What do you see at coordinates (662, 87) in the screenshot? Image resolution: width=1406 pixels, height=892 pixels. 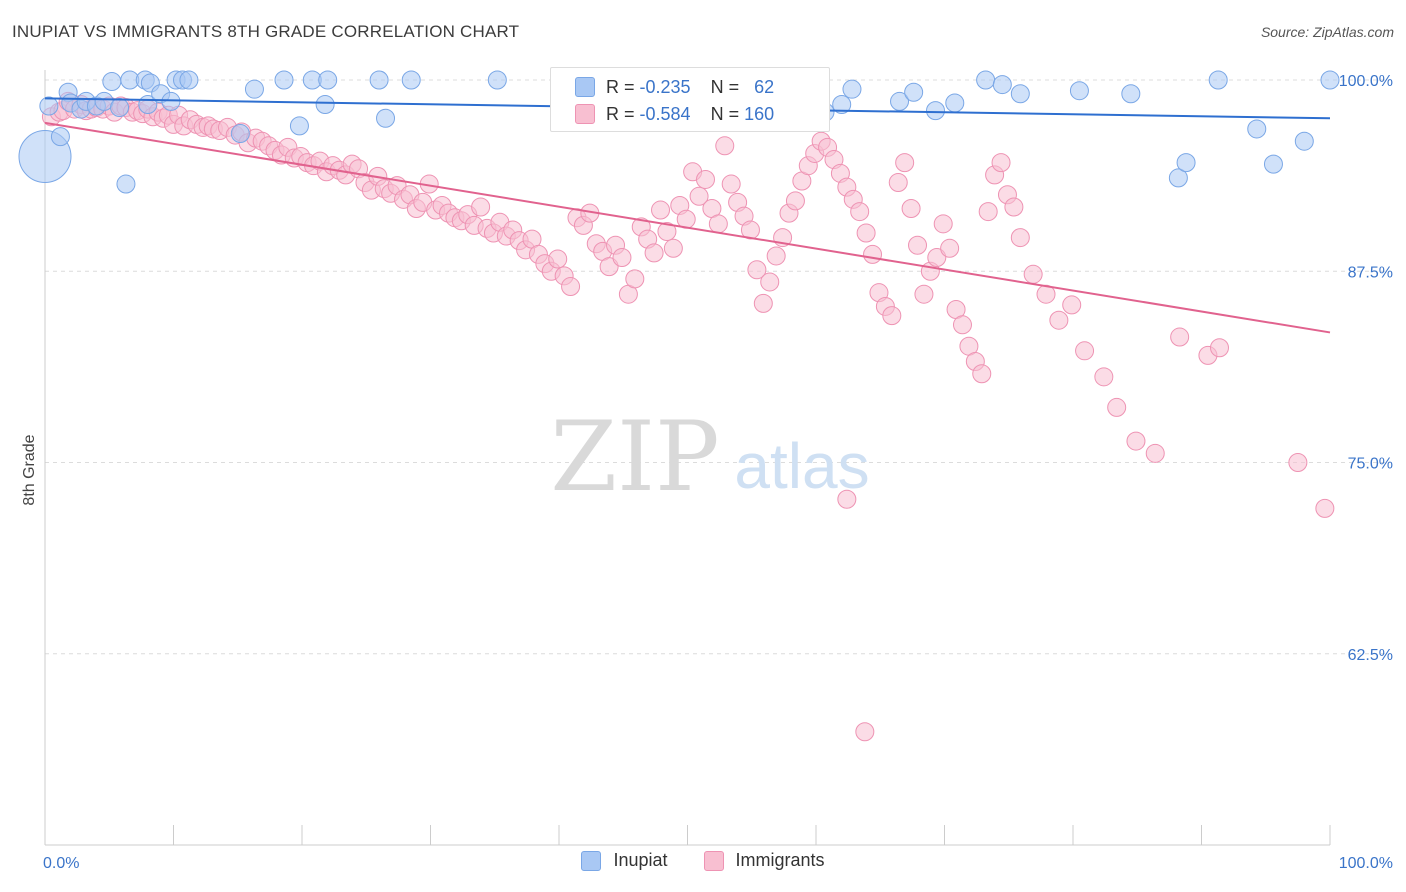 I see `stats-legend-inupiat: R = -0.235 N = 62` at bounding box center [662, 87].